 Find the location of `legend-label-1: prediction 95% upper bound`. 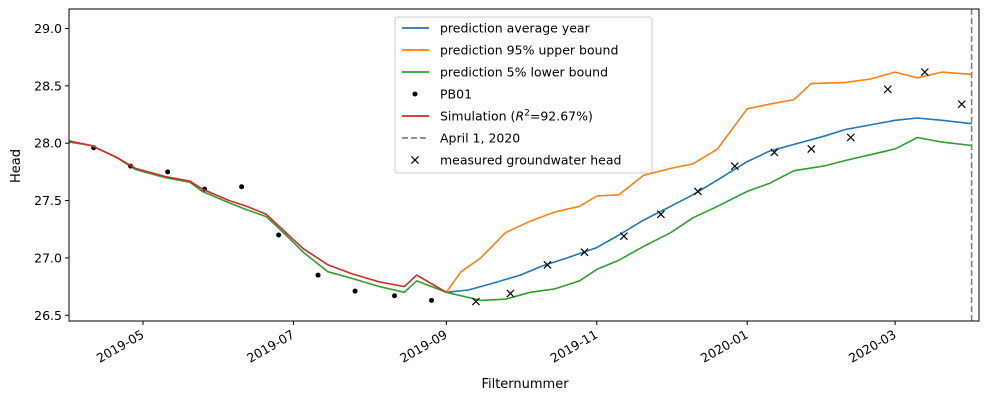

legend-label-1: prediction 95% upper bound is located at coordinates (529, 50).